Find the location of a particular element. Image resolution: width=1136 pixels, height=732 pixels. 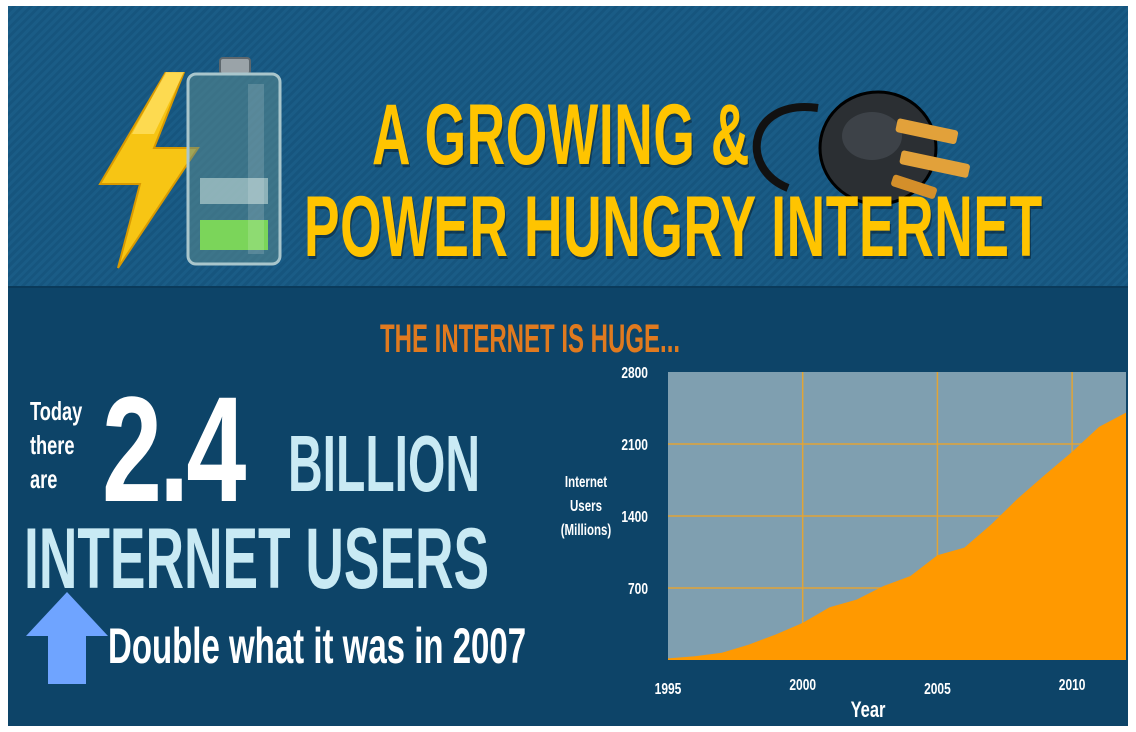

y-tick-labels: 700 1400 2100 2800 is located at coordinates (634, 480).